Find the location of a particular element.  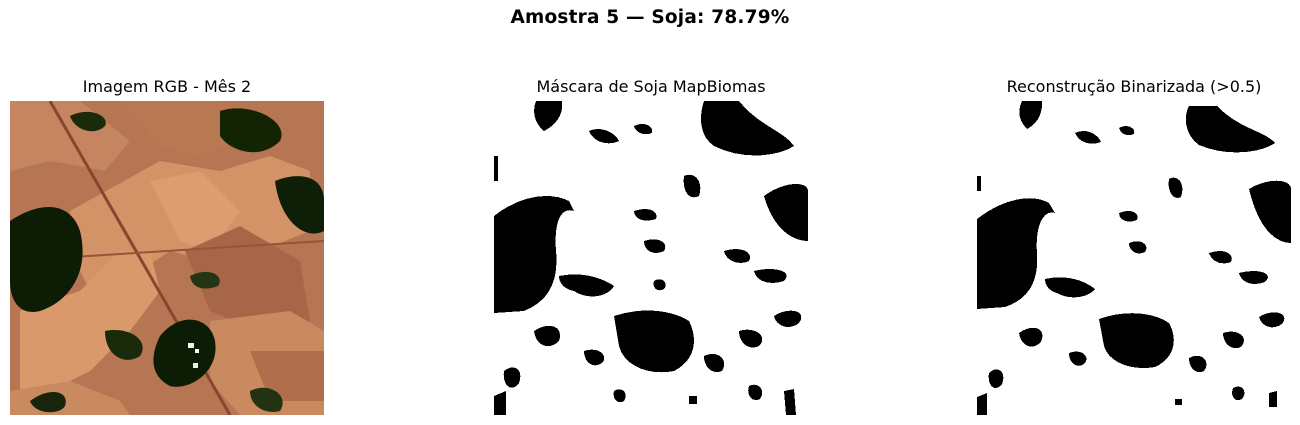

figure-suptitle: Amostra 5 — Soja: 78.79% is located at coordinates (650, 17).